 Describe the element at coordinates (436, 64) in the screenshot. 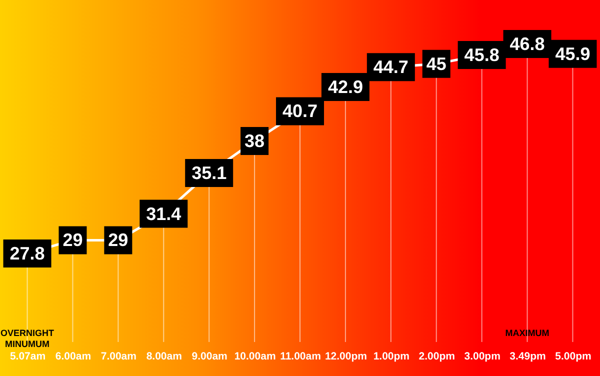

I see `data-label: 45` at that location.